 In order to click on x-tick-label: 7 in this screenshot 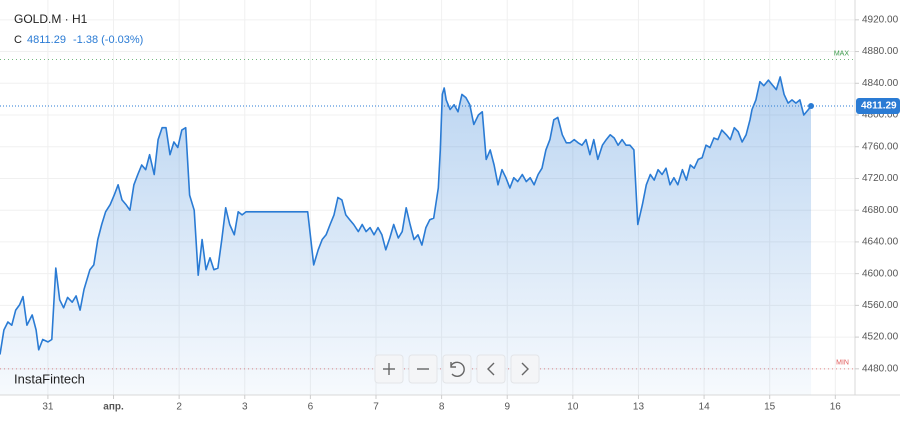, I will do `click(376, 407)`.